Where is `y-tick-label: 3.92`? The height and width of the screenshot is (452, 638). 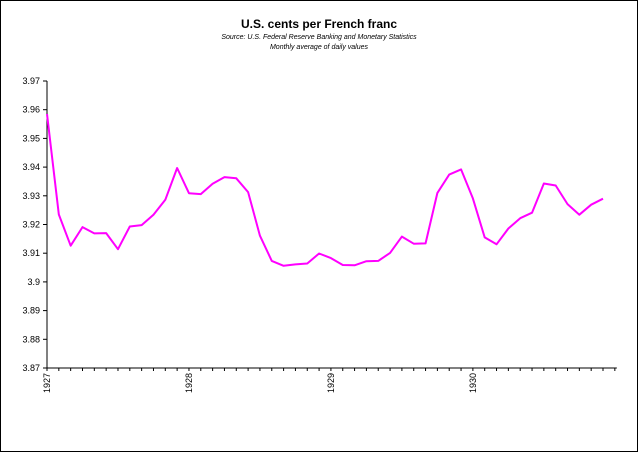
y-tick-label: 3.92 is located at coordinates (31, 225).